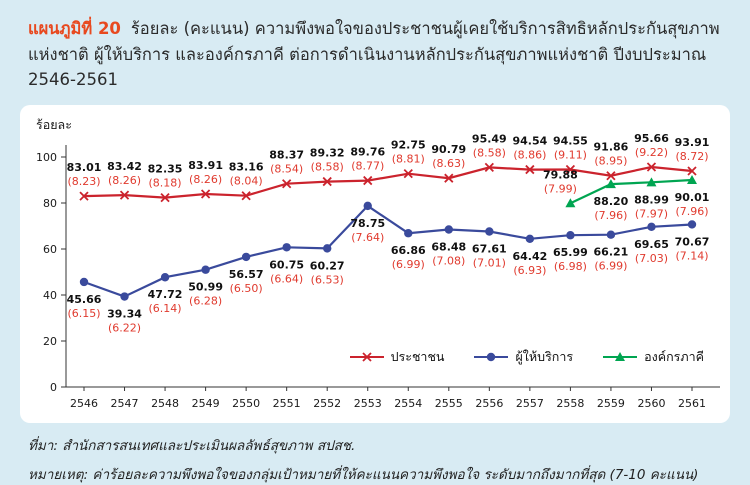 The image size is (750, 485). Describe the element at coordinates (408, 403) in the screenshot. I see `x-tick-label: 2554` at that location.